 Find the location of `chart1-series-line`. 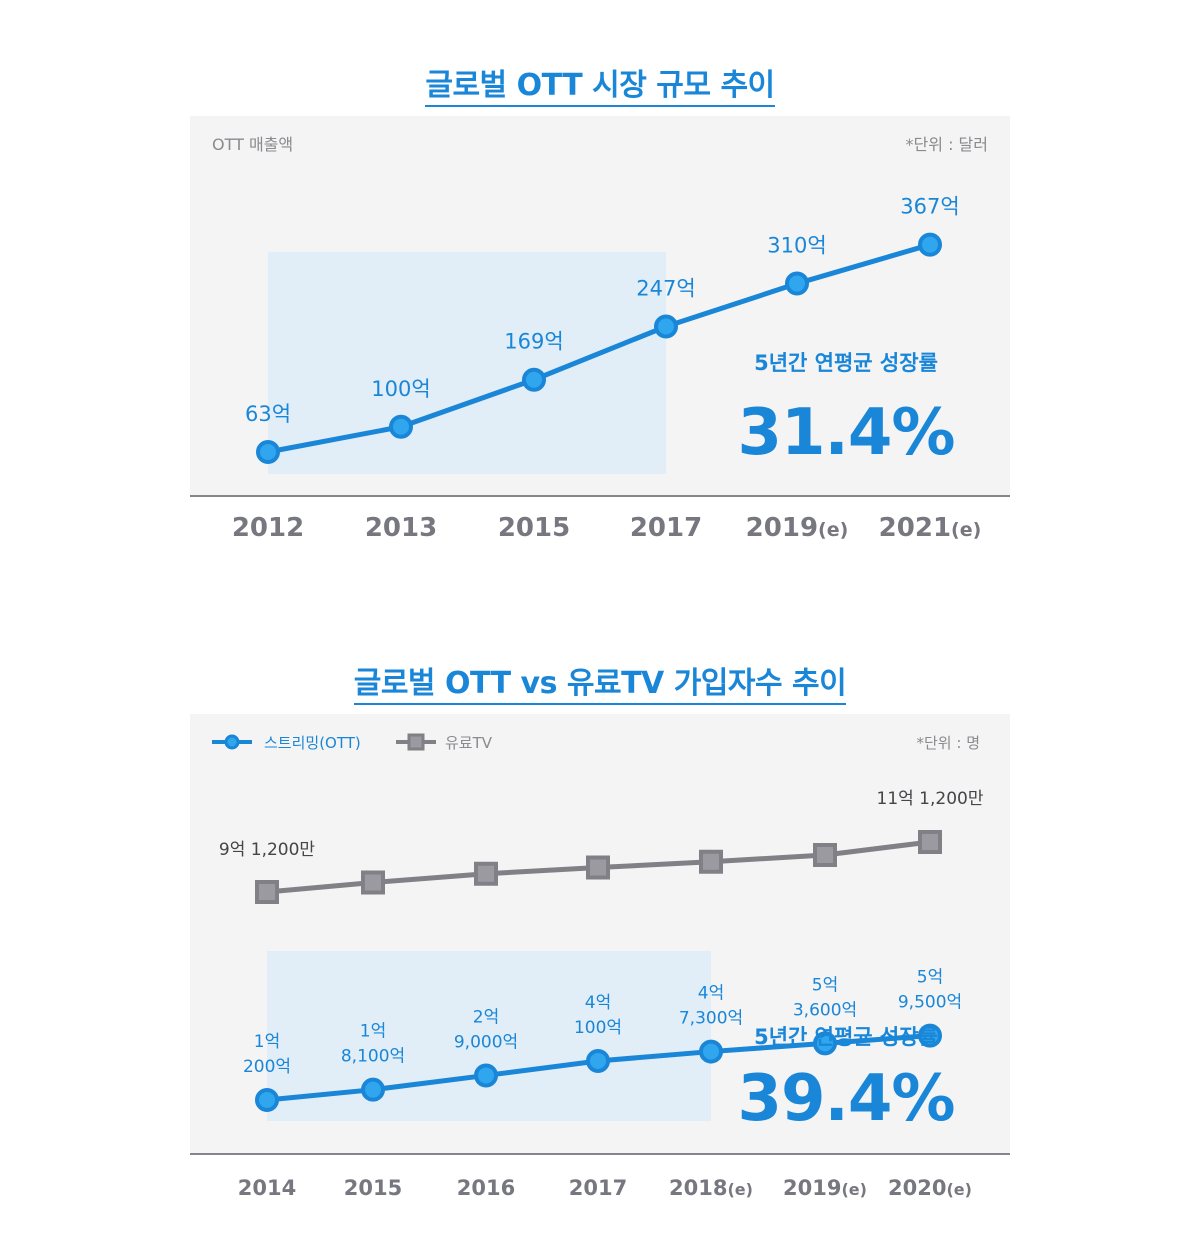

chart1-series-line is located at coordinates (599, 348).